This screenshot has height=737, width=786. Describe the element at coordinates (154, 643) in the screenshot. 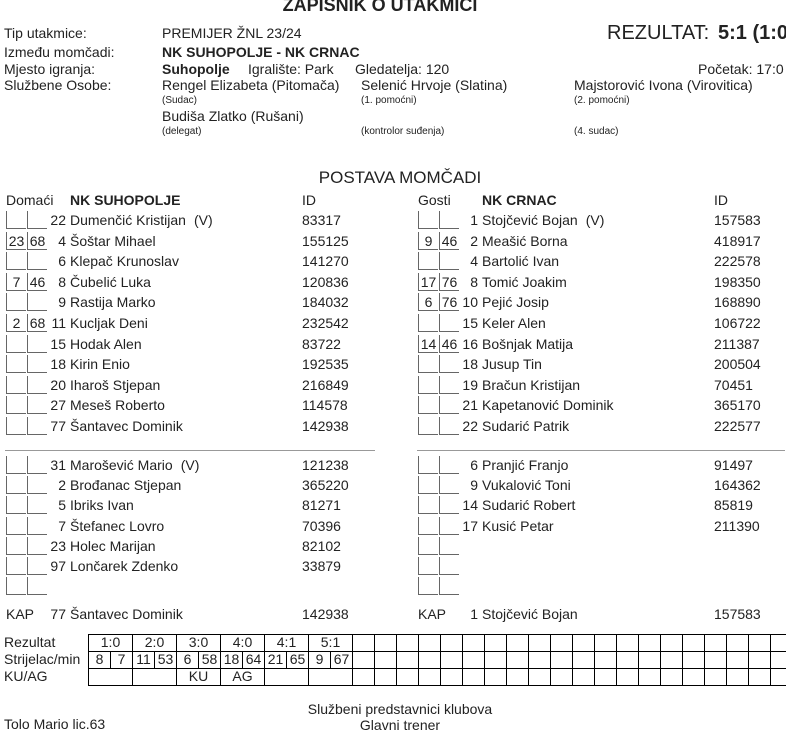

I see `score-cell: 2:0` at that location.